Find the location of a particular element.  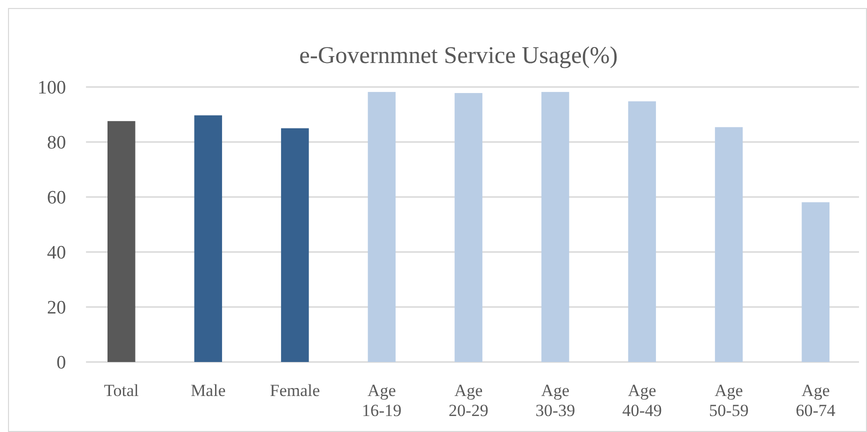

y-tick-label: 60 is located at coordinates (56, 198).